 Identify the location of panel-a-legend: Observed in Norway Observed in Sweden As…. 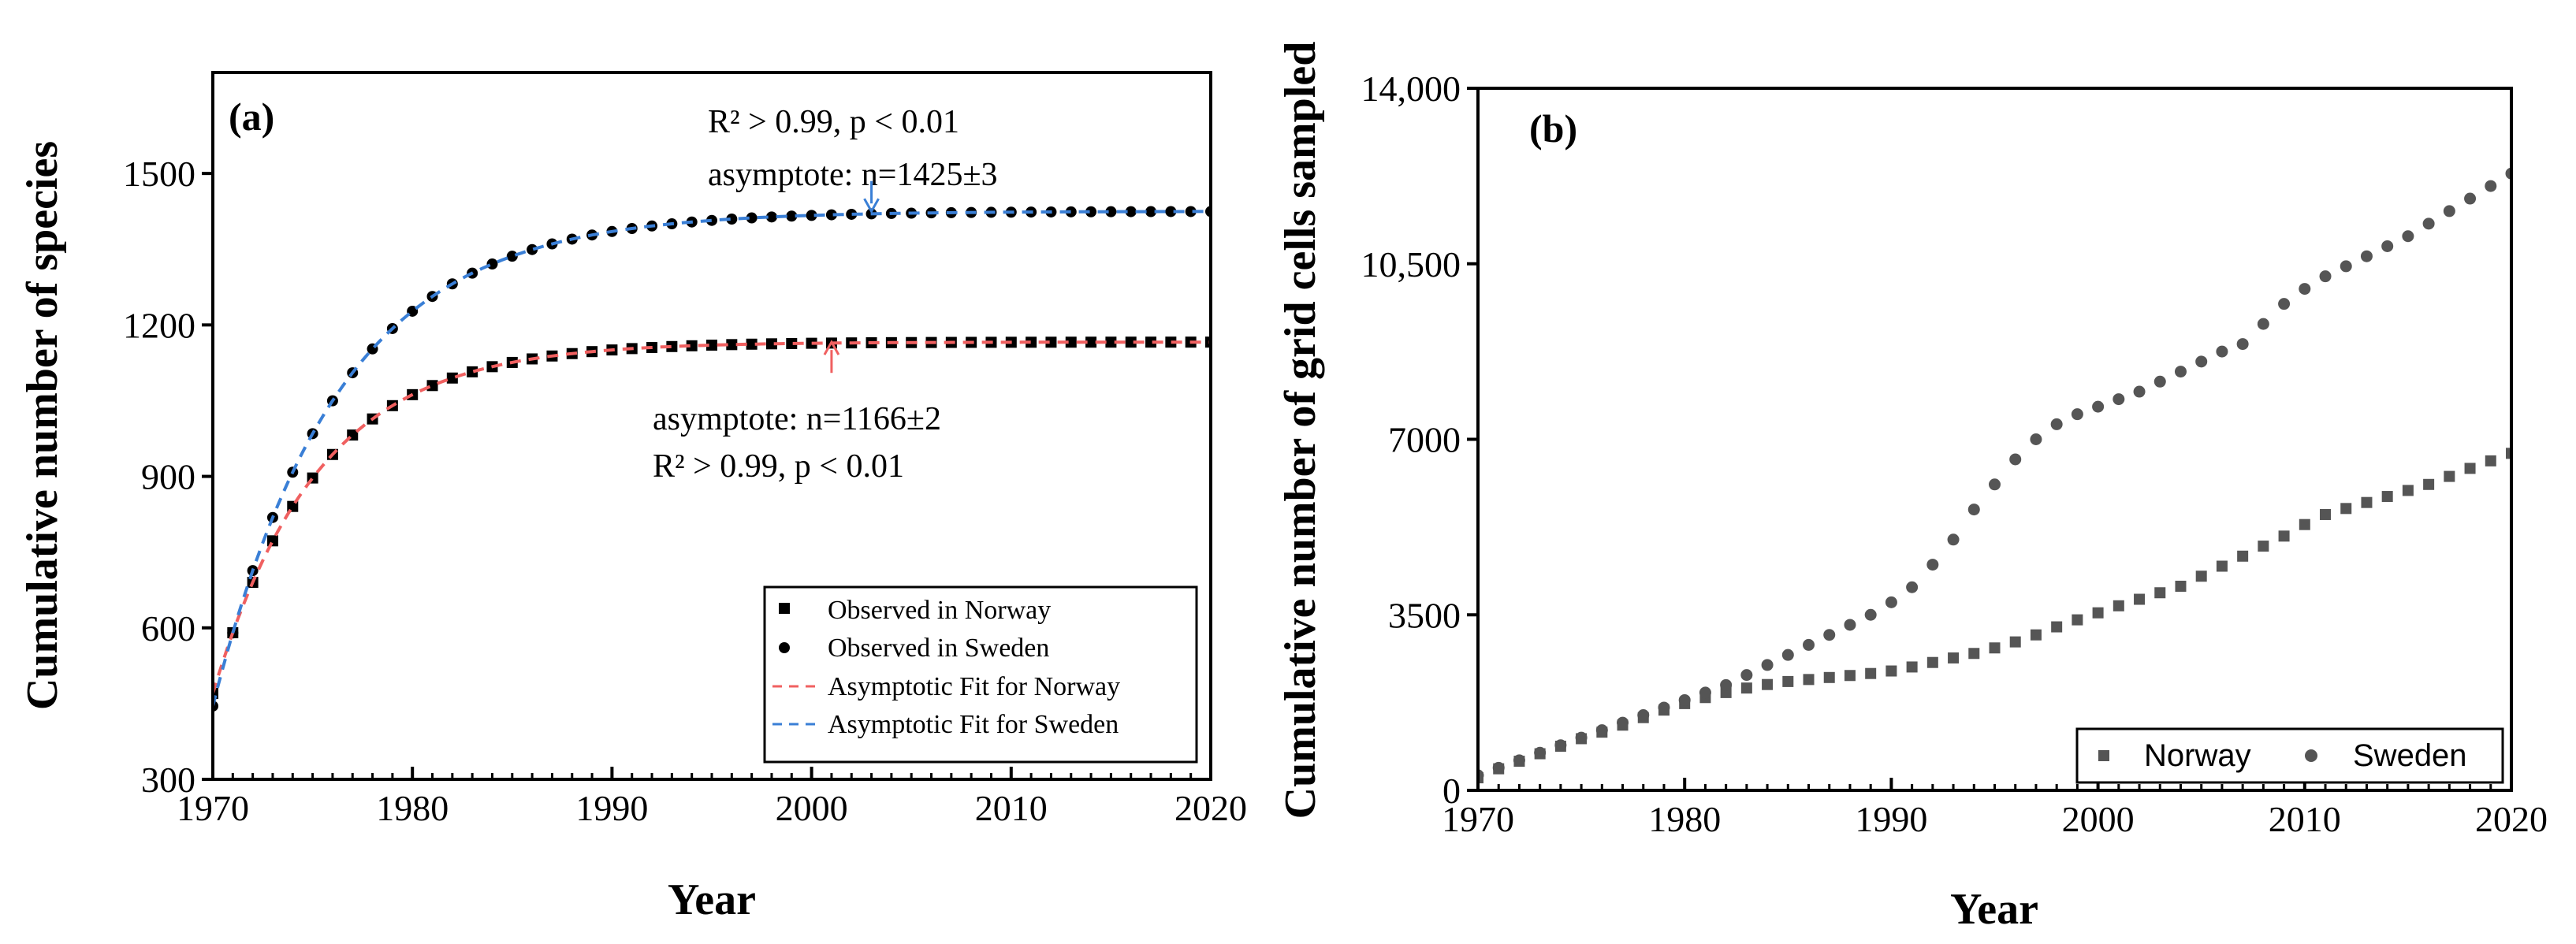
(980, 674).